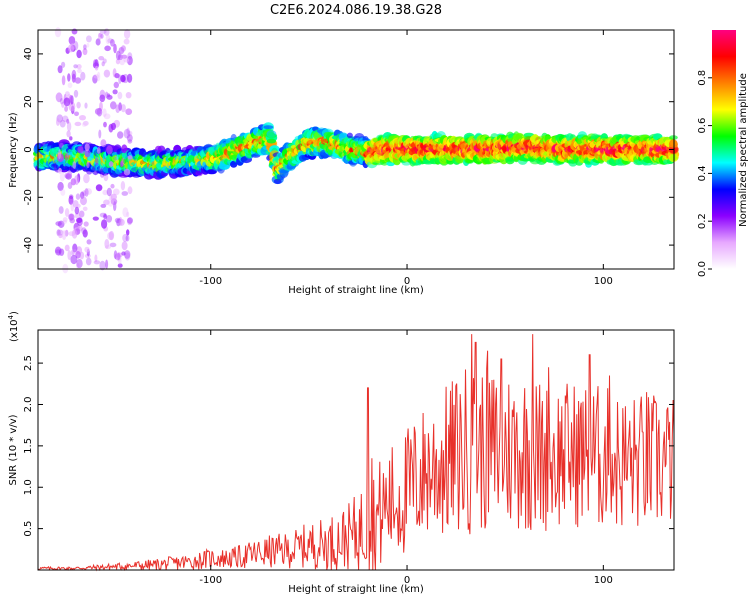 This screenshot has height=600, width=750. I want to click on colorbar-tick-label: 0.6, so click(702, 126).